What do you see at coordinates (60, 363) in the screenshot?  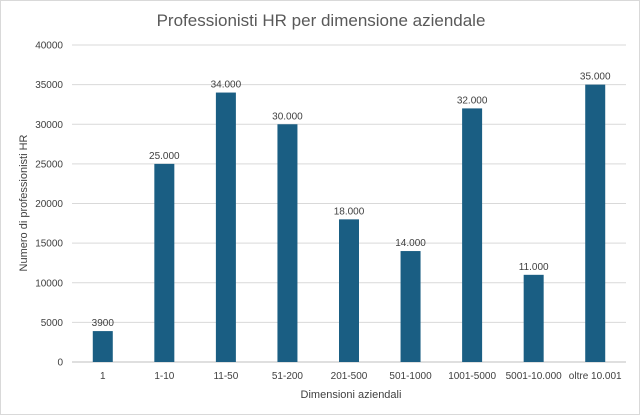 I see `y-tick-label: 0` at bounding box center [60, 363].